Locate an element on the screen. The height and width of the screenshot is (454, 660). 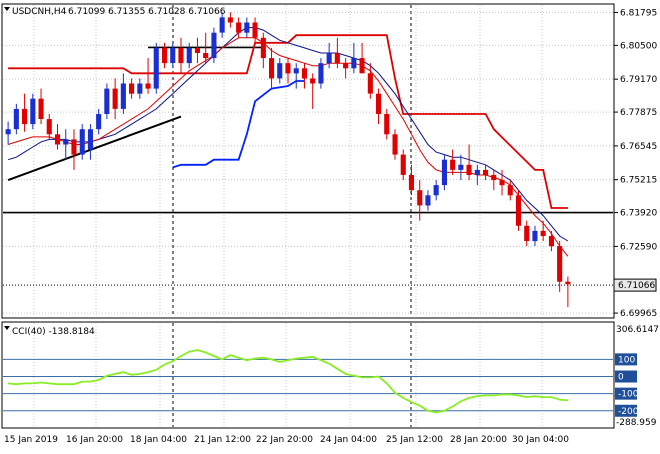
time-tick-label: 30 Jan 04:00 is located at coordinates (540, 440).